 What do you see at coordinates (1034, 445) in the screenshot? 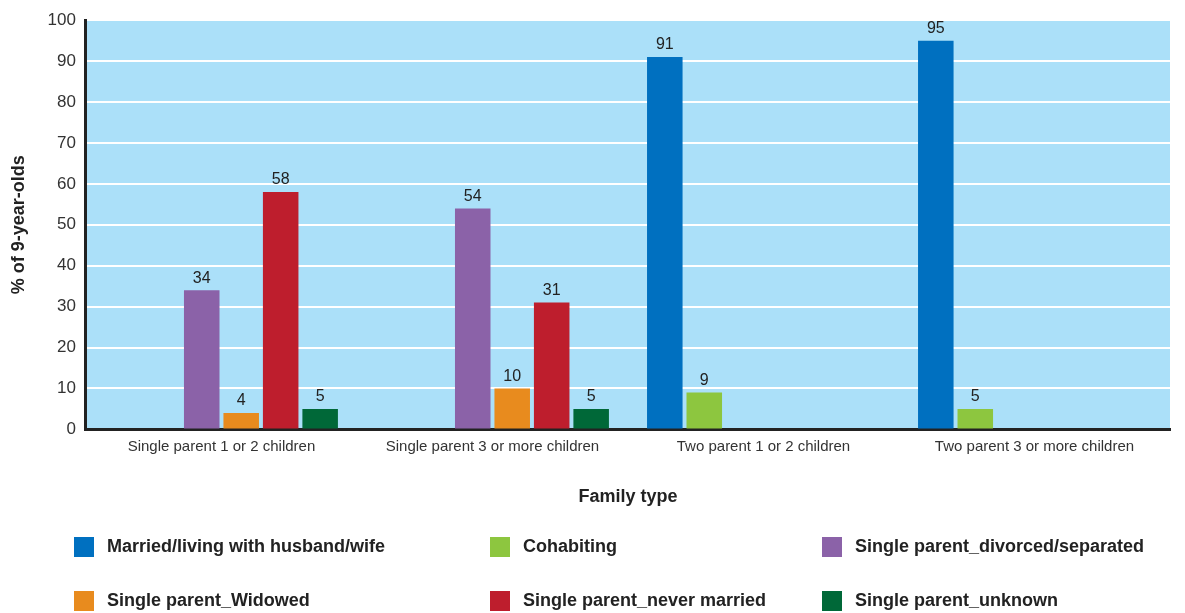
I see `x-tick-label: Two parent 3 or more children` at bounding box center [1034, 445].